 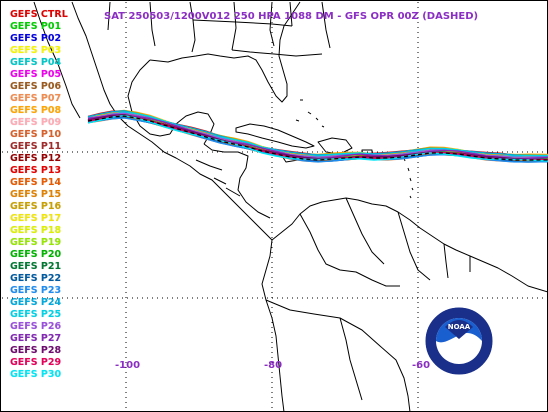 I want to click on longitude-label-60w: -60, so click(x=421, y=365).